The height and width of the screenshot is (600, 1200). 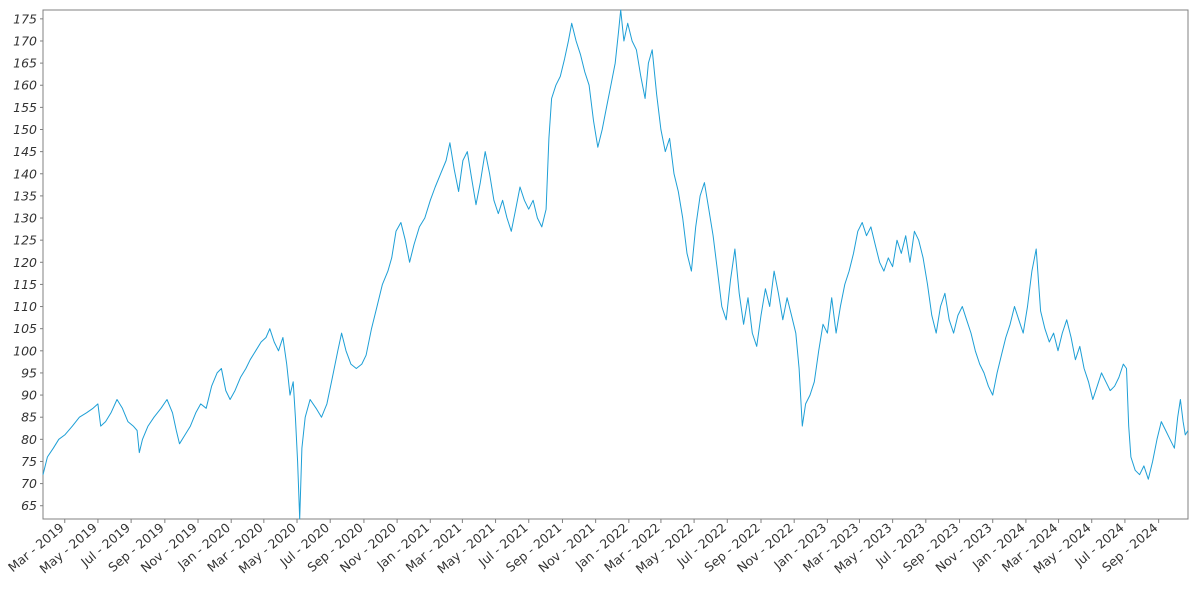 What do you see at coordinates (29, 417) in the screenshot?
I see `y-tick-label: 85` at bounding box center [29, 417].